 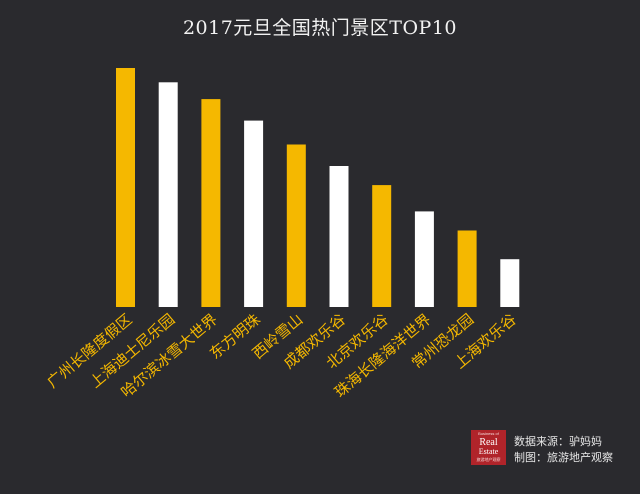 I want to click on logo-line-2: Real, so click(x=488, y=442).